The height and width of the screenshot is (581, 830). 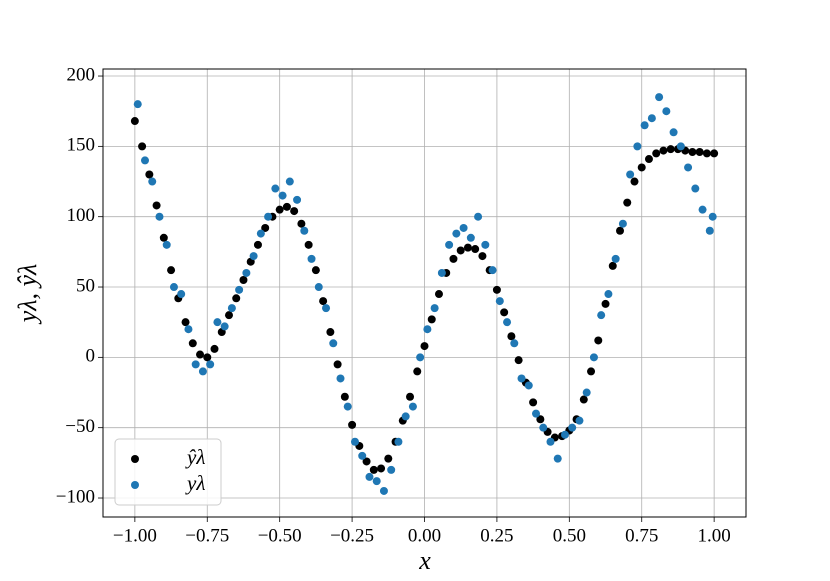 I want to click on x-tick-label: 0.75, so click(x=641, y=535).